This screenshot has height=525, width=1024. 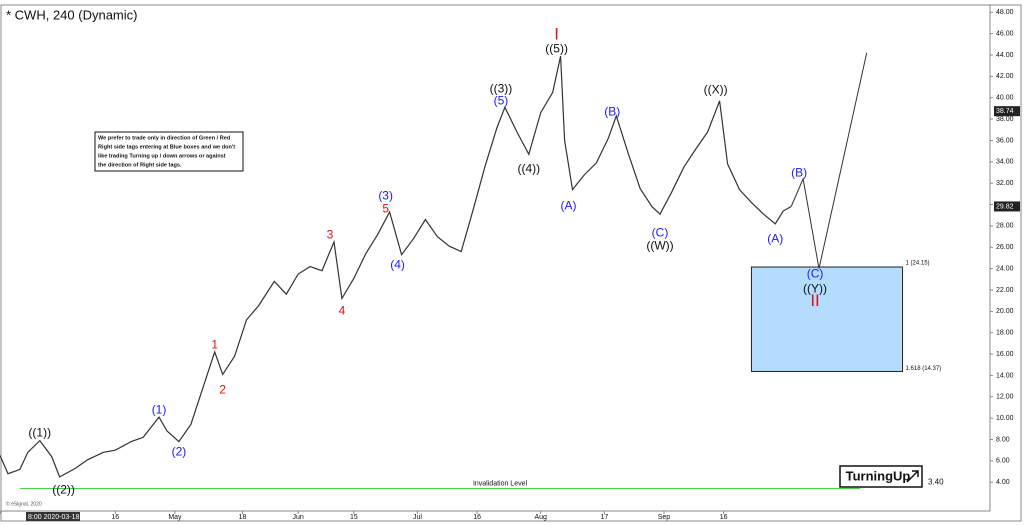 I want to click on y-tick-label: 14.00, so click(x=1005, y=375).